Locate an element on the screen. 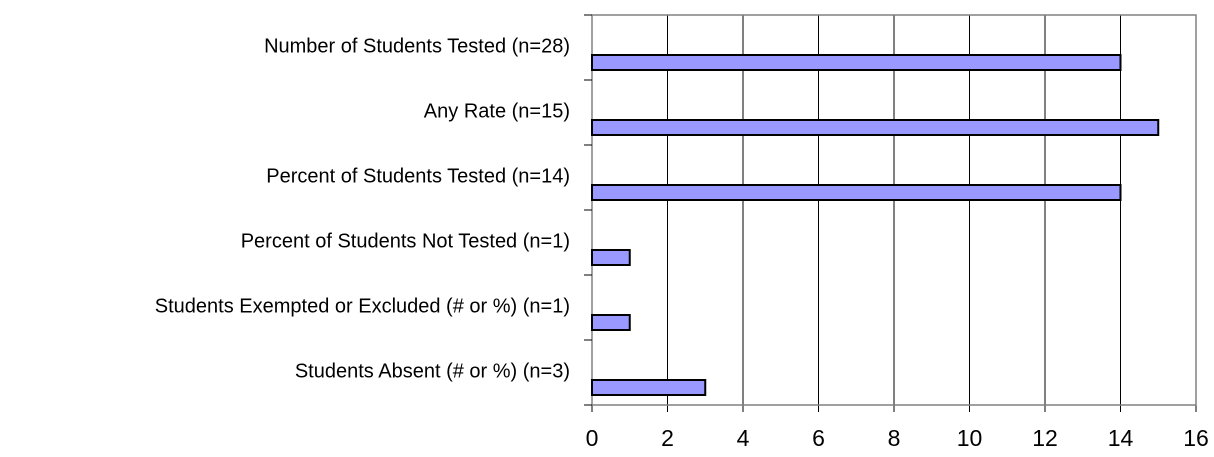 This screenshot has width=1214, height=457. x-tick-label: 4 is located at coordinates (743, 438).